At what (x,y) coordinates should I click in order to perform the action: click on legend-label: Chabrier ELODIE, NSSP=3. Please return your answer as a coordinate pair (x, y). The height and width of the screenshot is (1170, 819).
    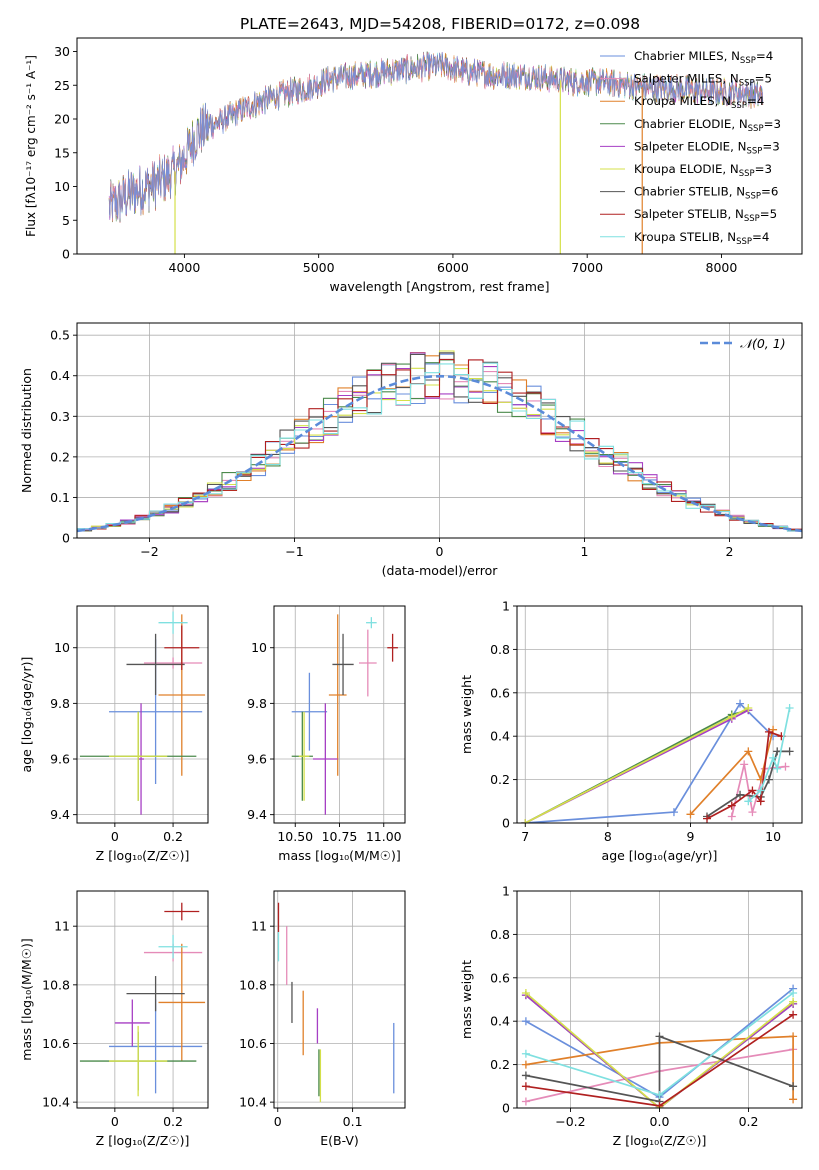
    Looking at the image, I should click on (707, 125).